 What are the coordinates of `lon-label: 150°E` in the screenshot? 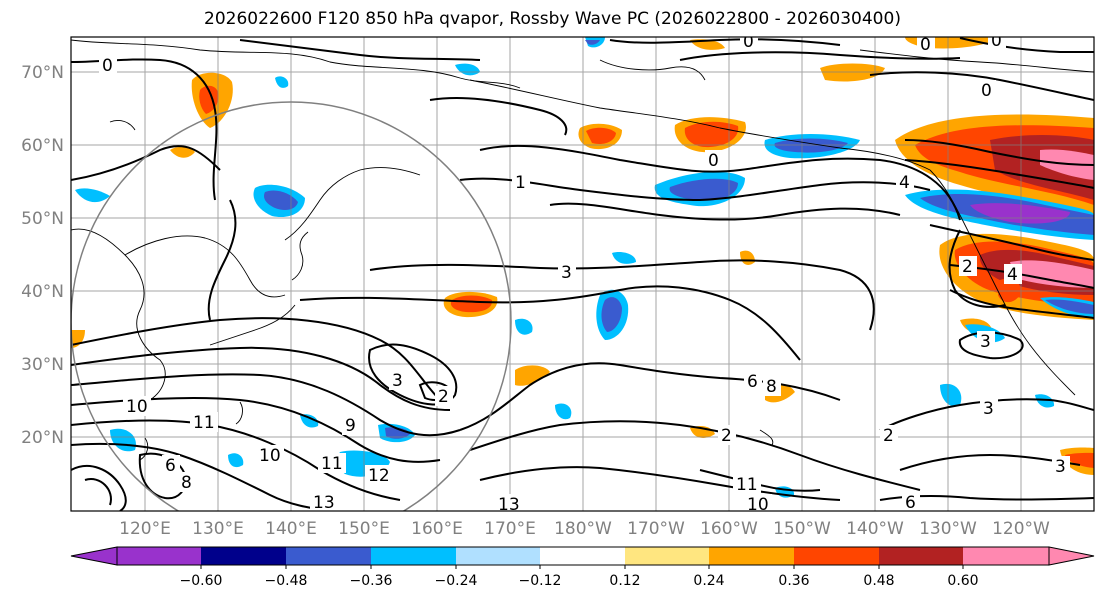 It's located at (364, 529).